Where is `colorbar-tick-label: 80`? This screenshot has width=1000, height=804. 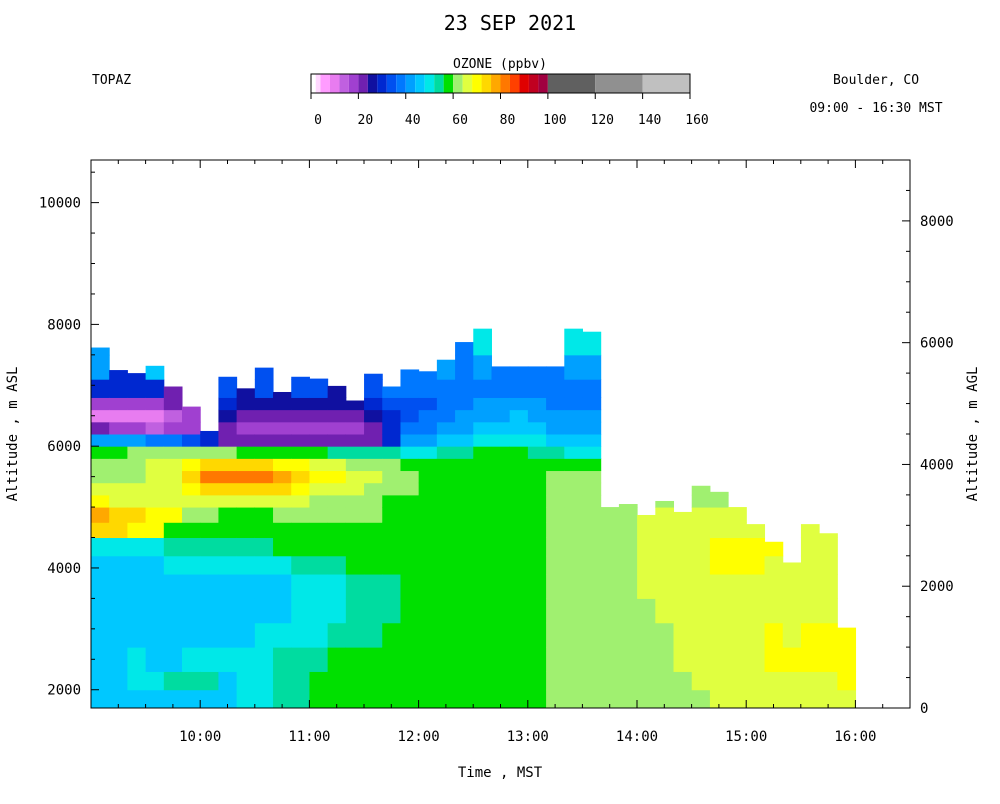
colorbar-tick-label: 80 is located at coordinates (508, 120).